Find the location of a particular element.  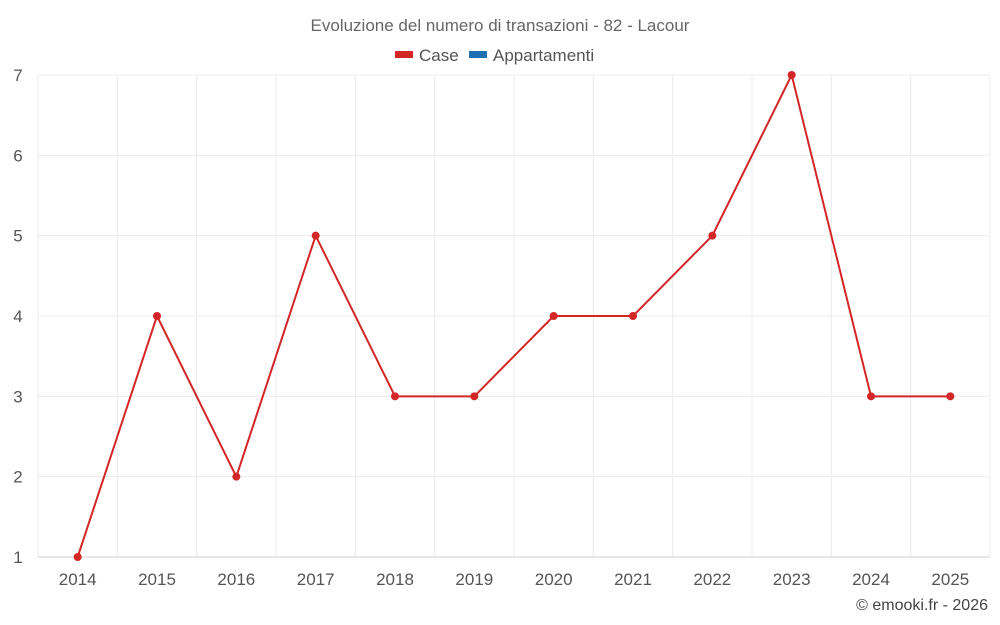

x-tick-label: 2024 is located at coordinates (871, 579).